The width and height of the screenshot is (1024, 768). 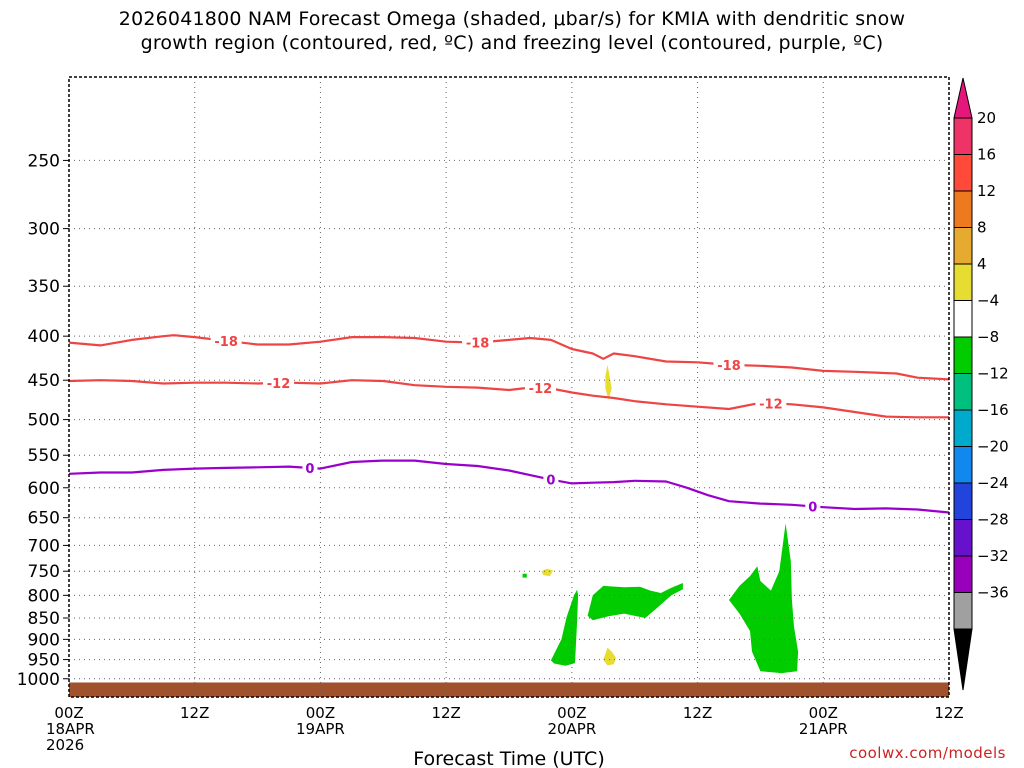 I want to click on y-tick-label: 950, so click(x=44, y=661).